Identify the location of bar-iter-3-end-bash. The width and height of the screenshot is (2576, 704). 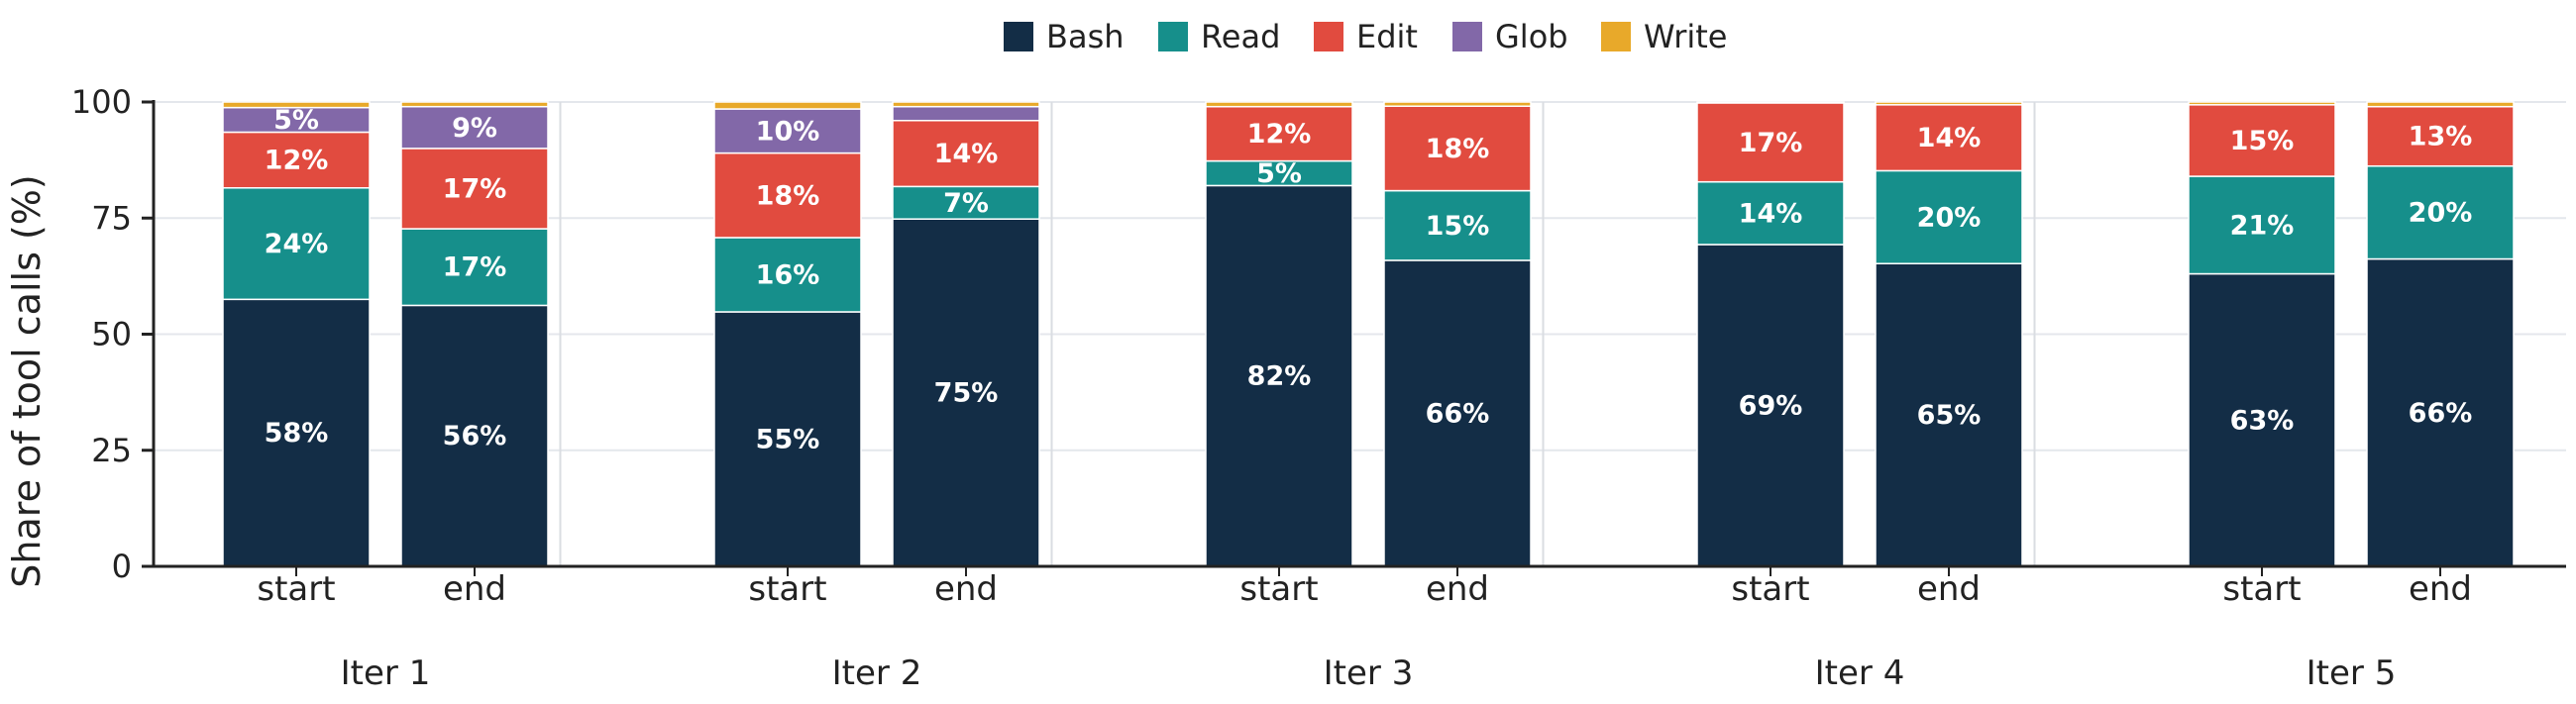
(1457, 413).